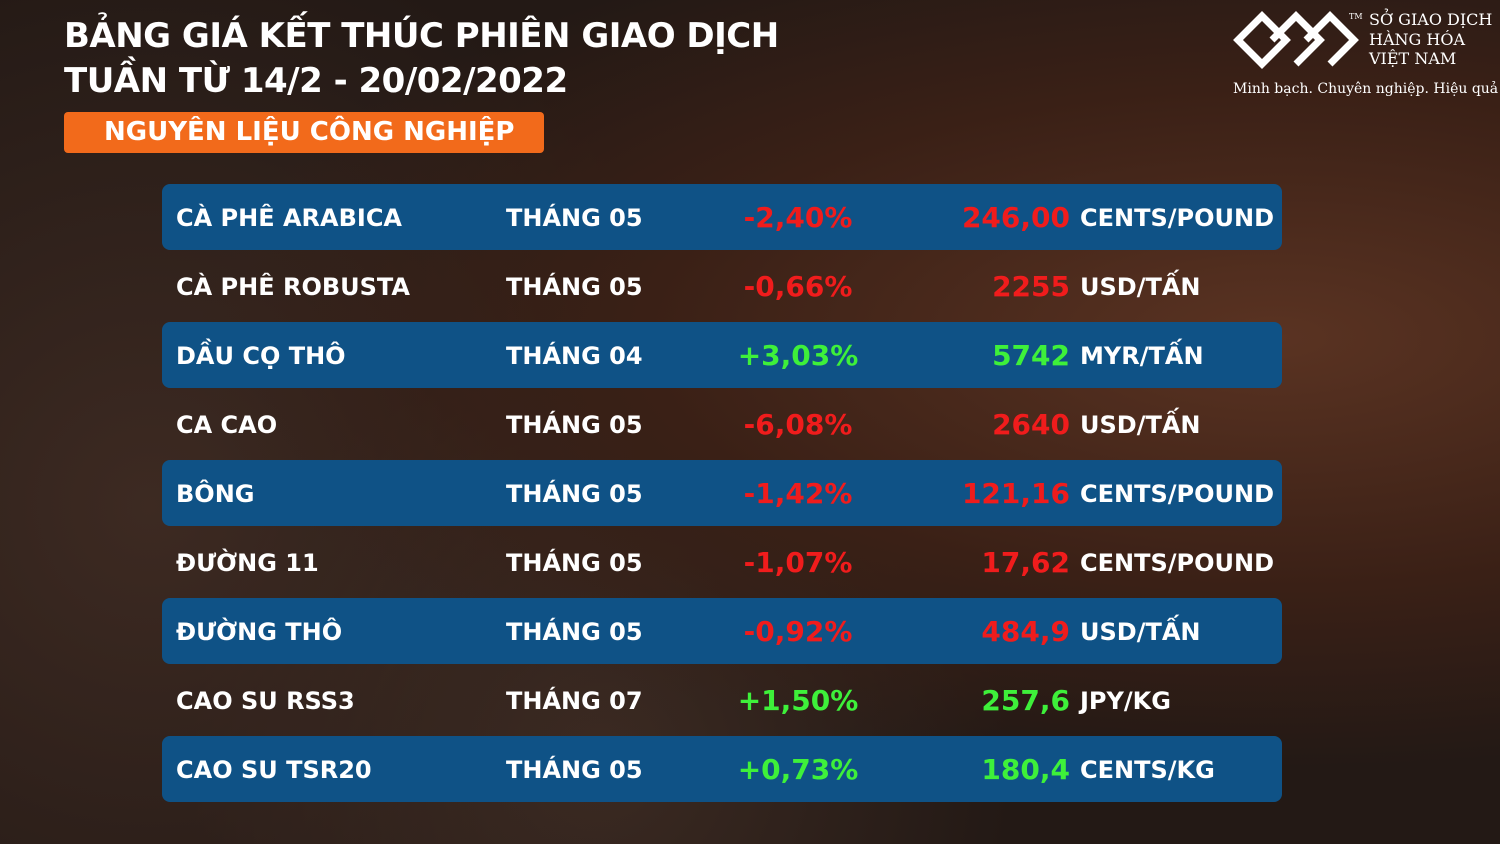 The height and width of the screenshot is (844, 1500). Describe the element at coordinates (293, 287) in the screenshot. I see `commodity-name: CÀ PHÊ ROBUSTA` at that location.